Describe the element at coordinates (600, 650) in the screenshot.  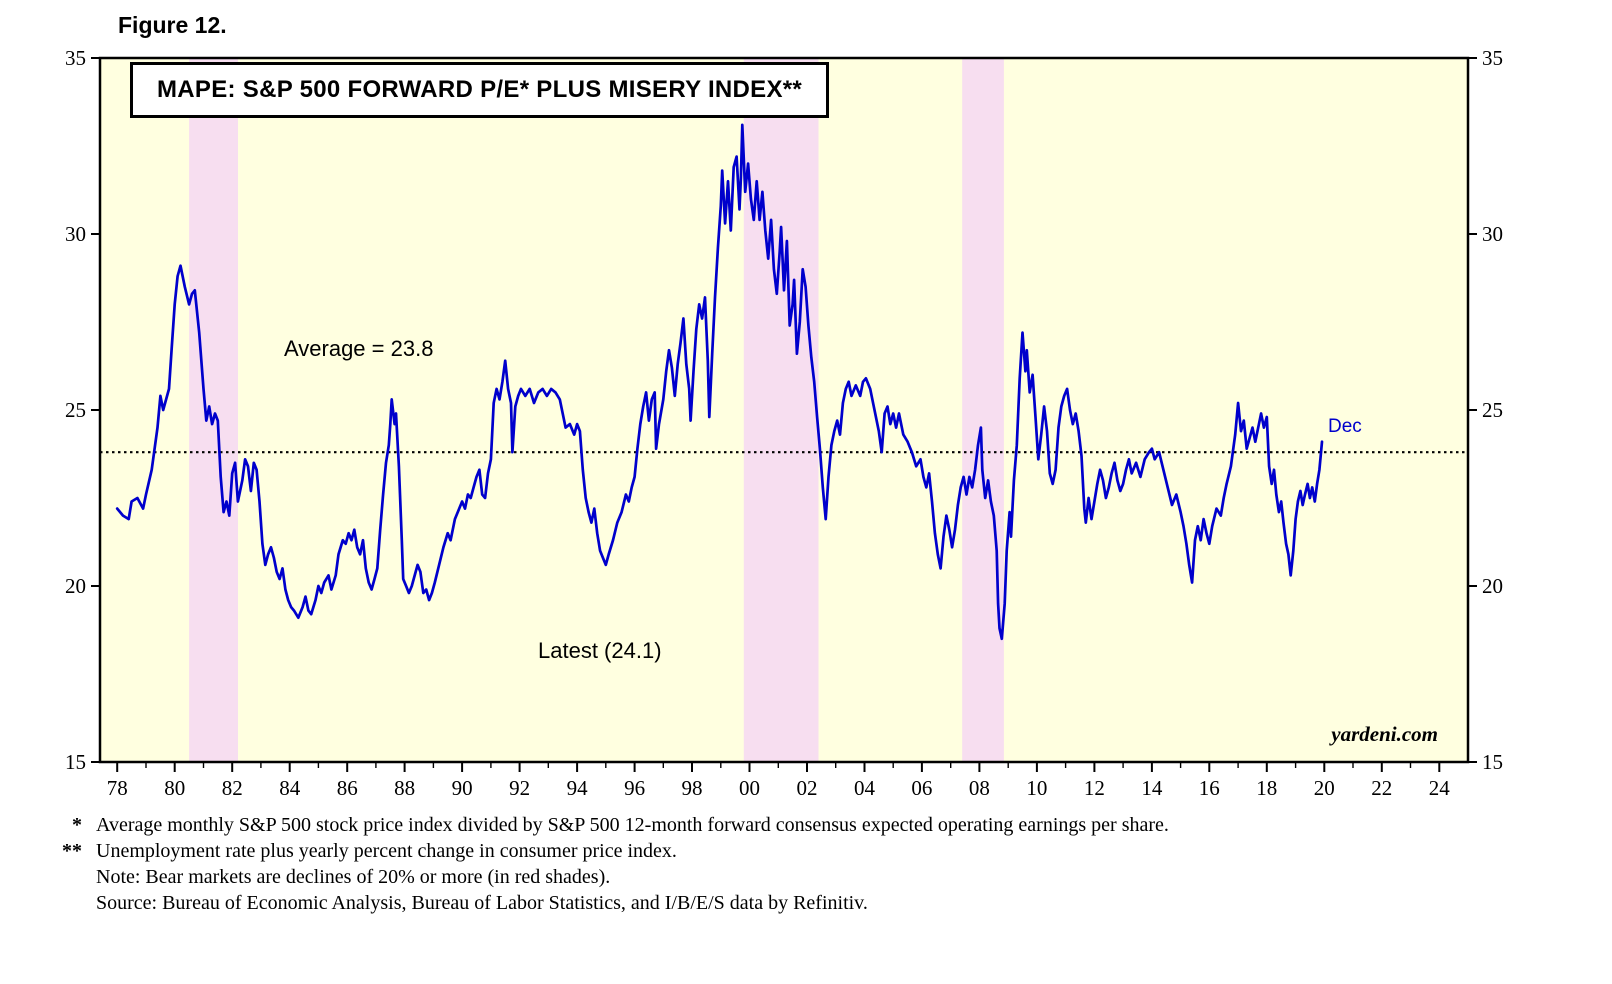
I see `latest-annotation: Latest (24.1)` at that location.